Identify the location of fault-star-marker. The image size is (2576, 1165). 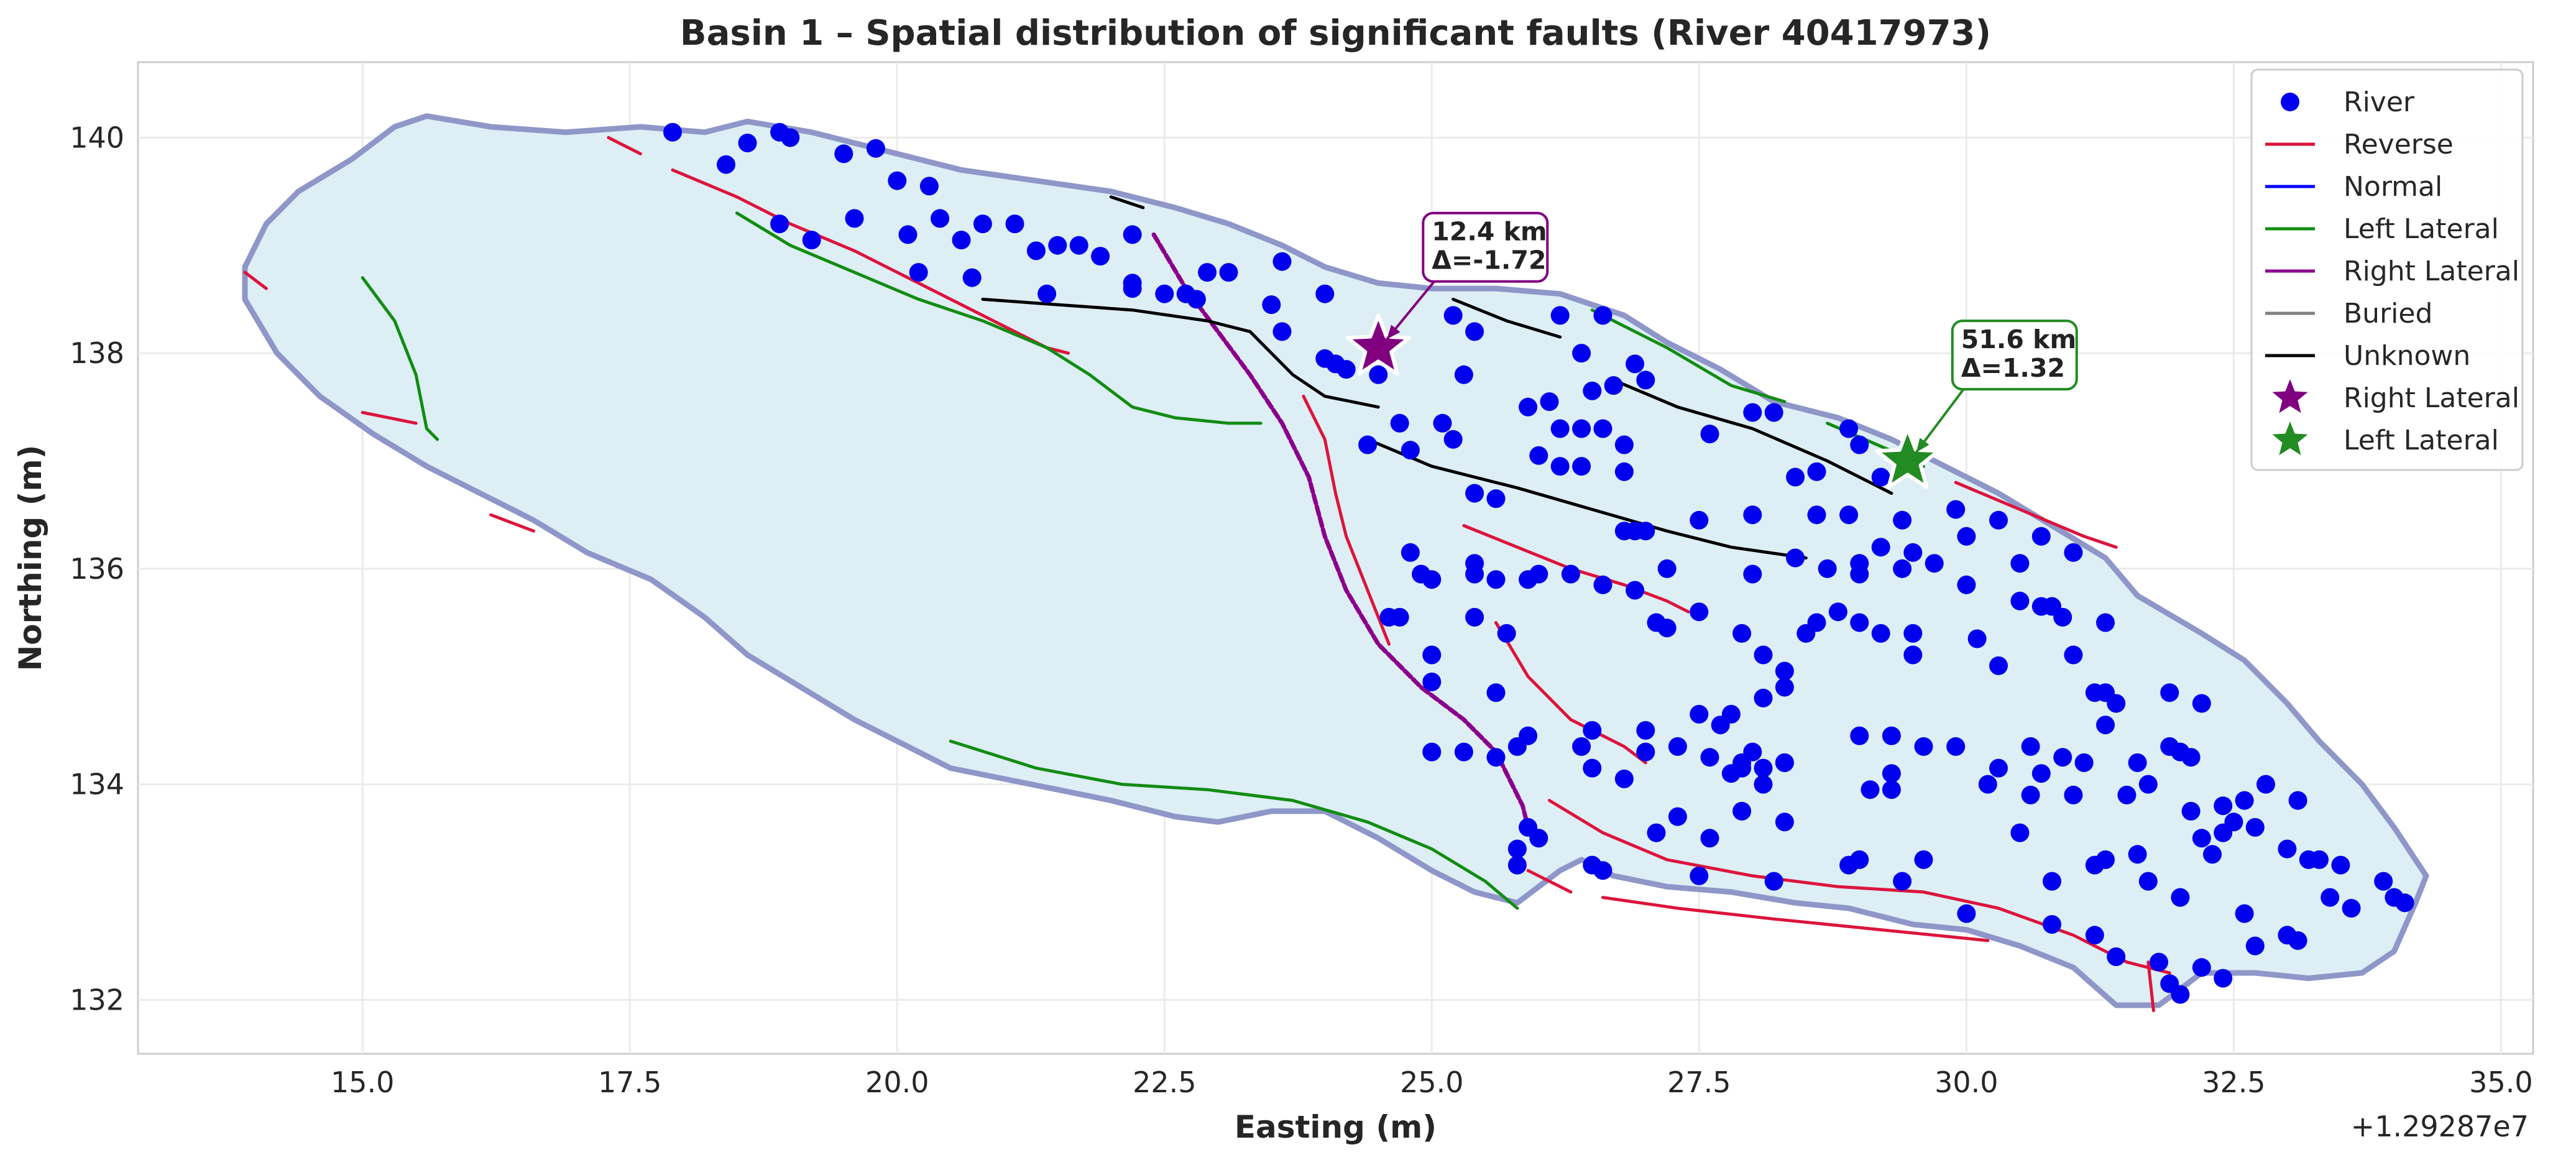
(1378, 345).